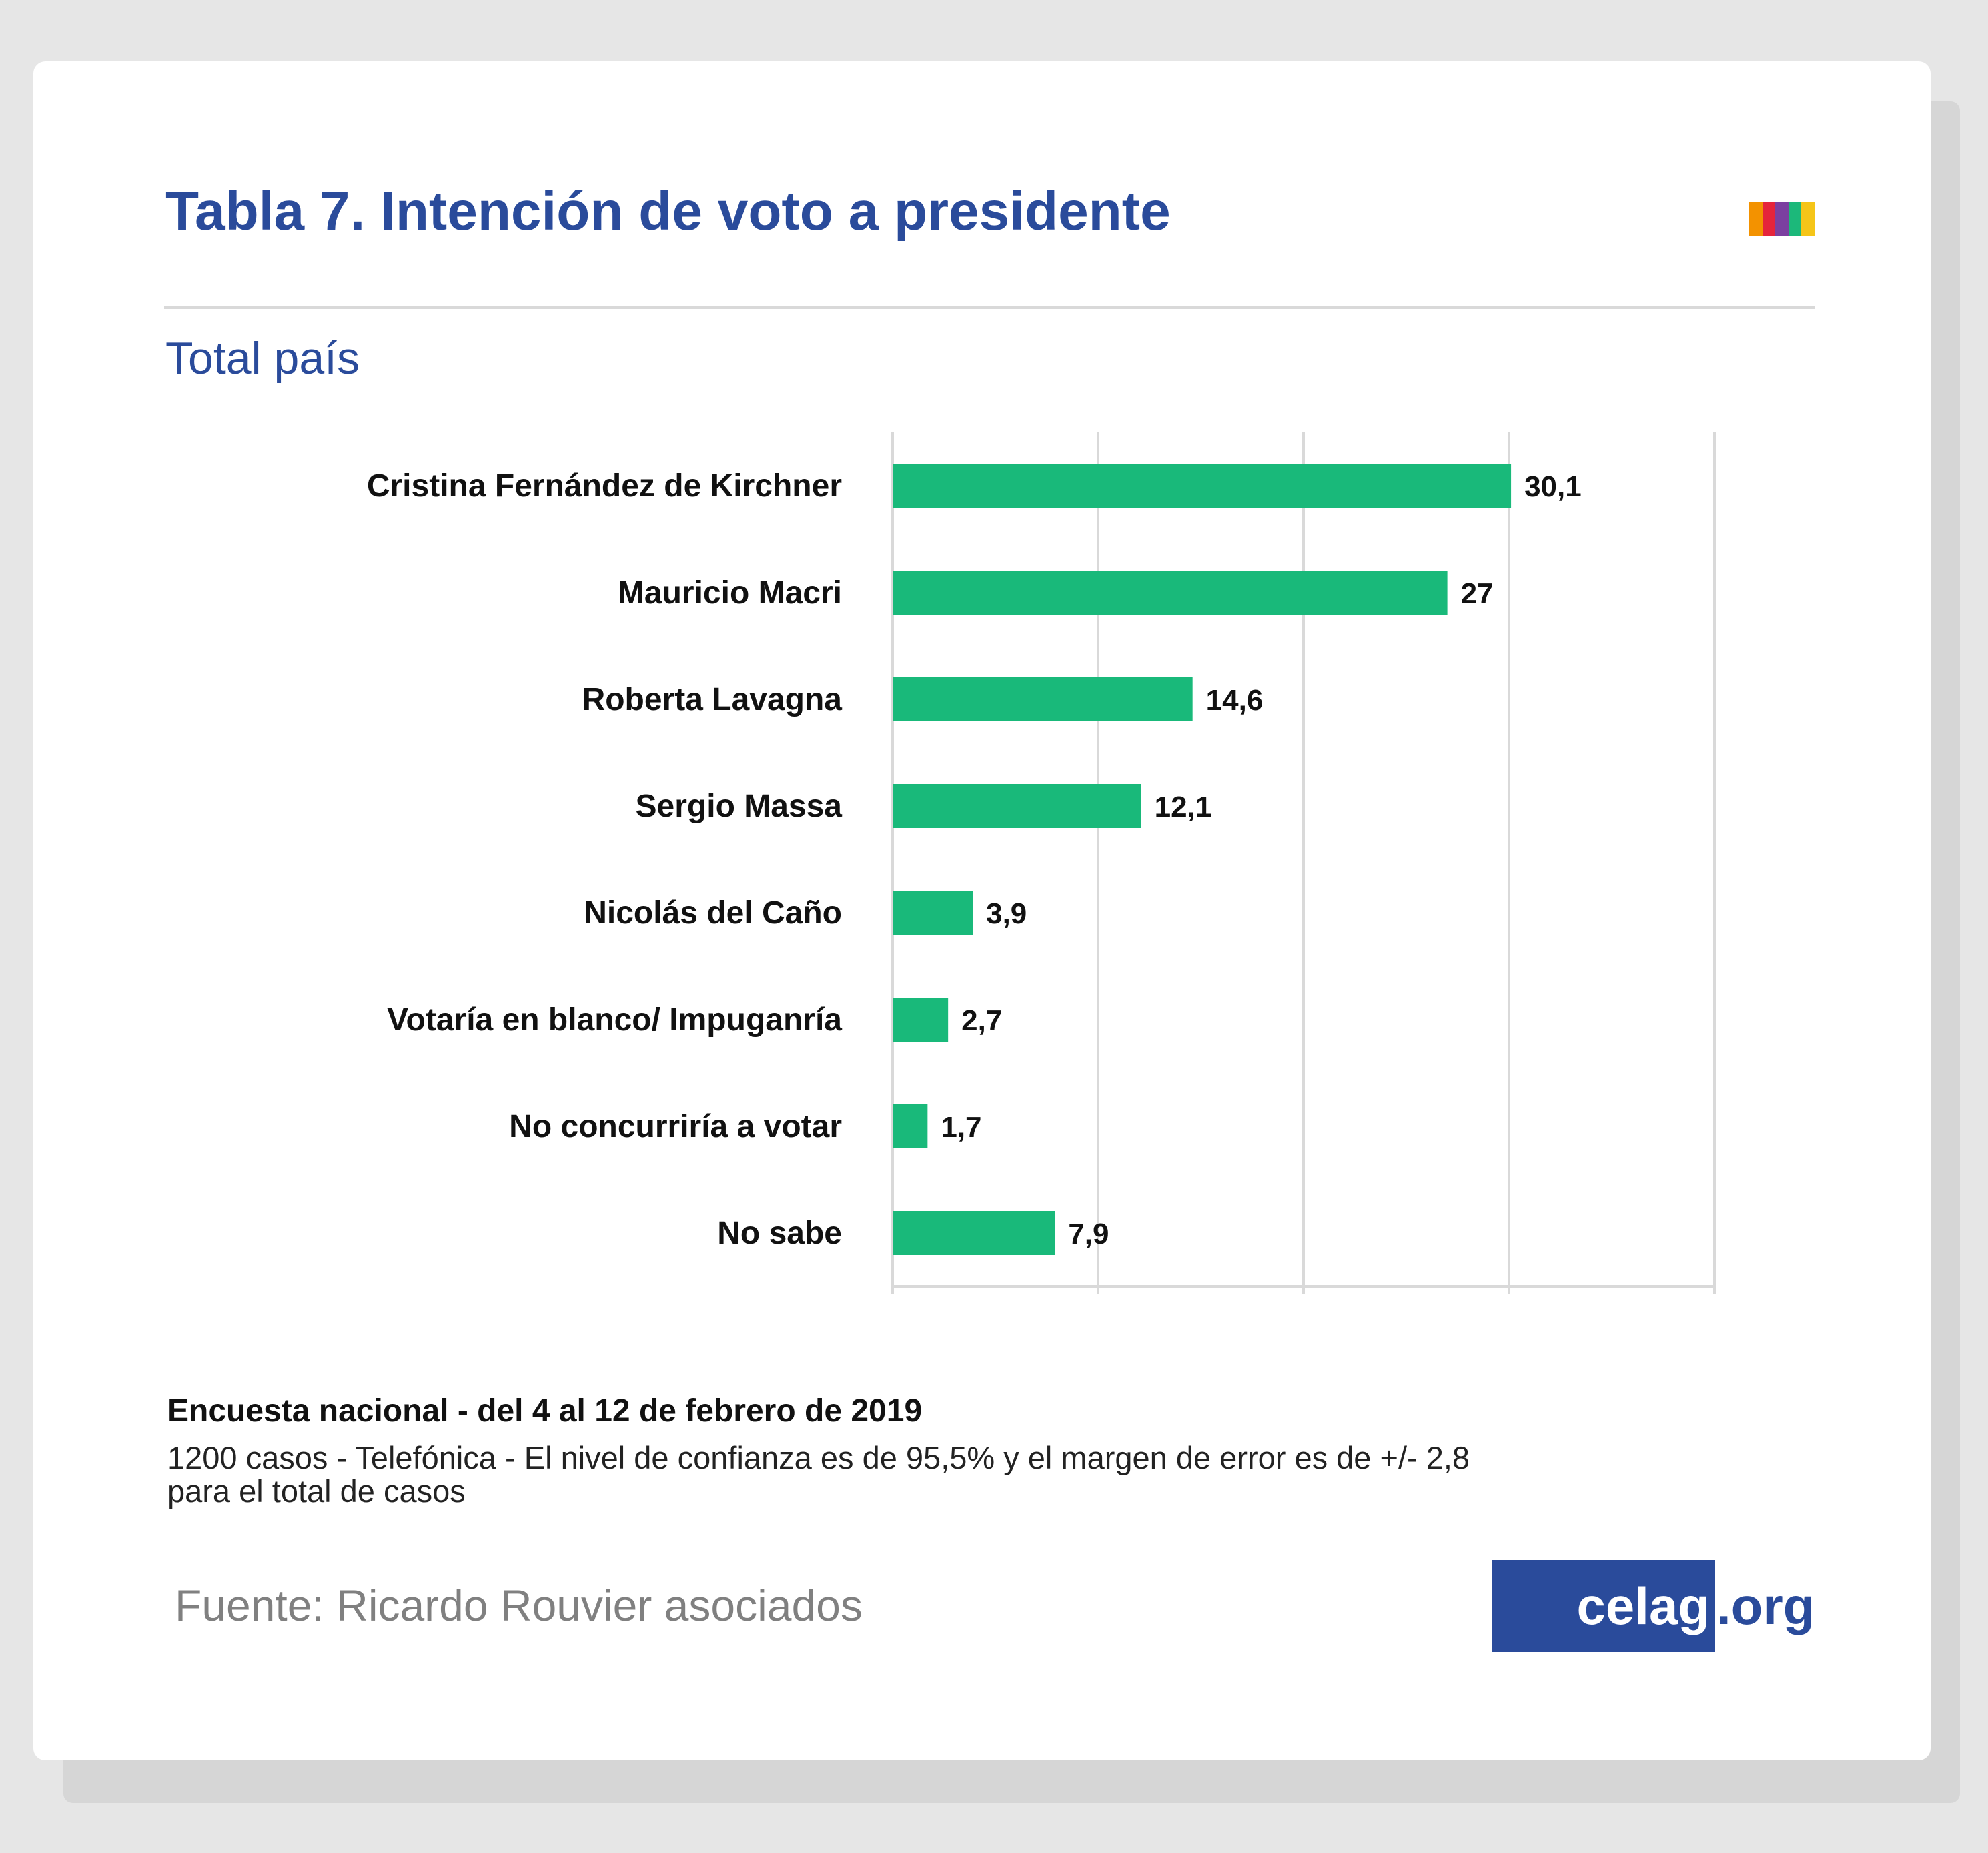 Image resolution: width=1988 pixels, height=1853 pixels. What do you see at coordinates (1553, 486) in the screenshot?
I see `value-label-0: 30,1` at bounding box center [1553, 486].